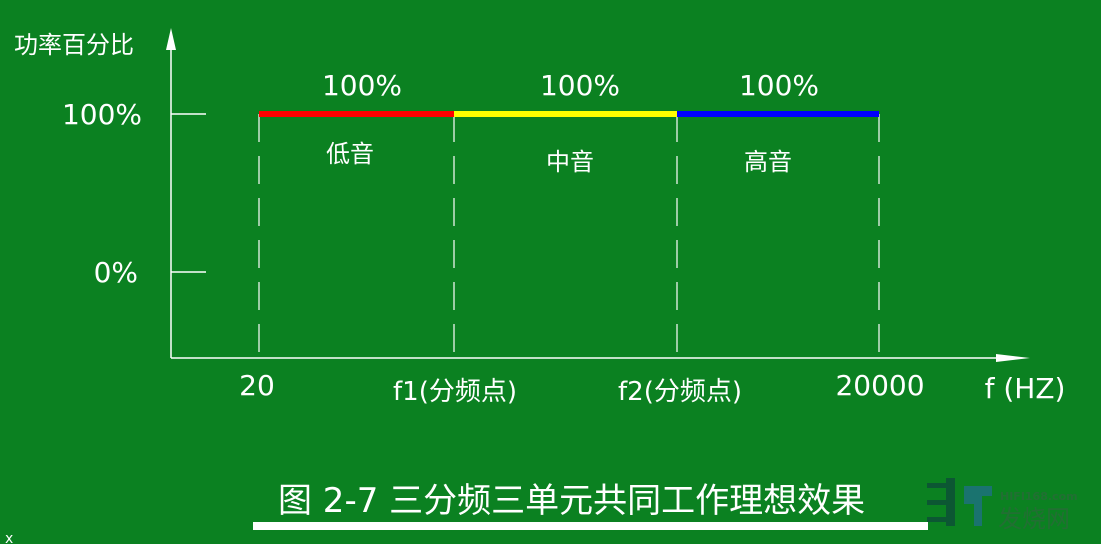 The height and width of the screenshot is (544, 1101). What do you see at coordinates (102, 114) in the screenshot?
I see `y-tick-label-100: 100%` at bounding box center [102, 114].